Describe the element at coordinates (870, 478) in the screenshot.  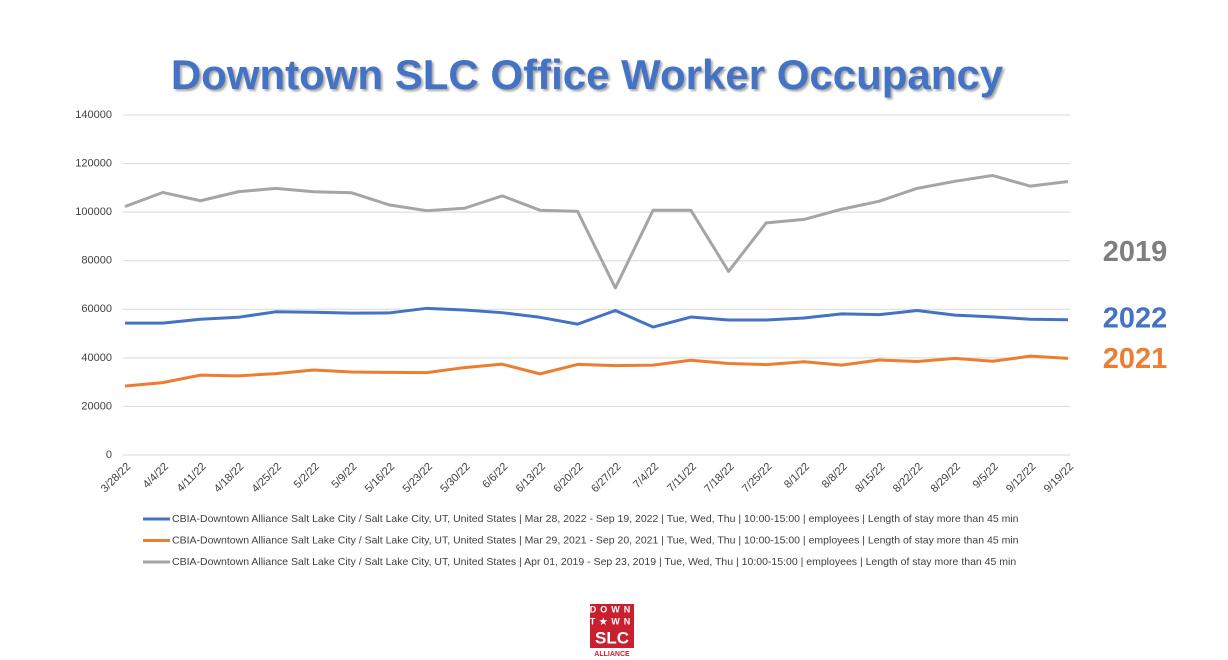
I see `x-tick-label: 8/15/22` at that location.